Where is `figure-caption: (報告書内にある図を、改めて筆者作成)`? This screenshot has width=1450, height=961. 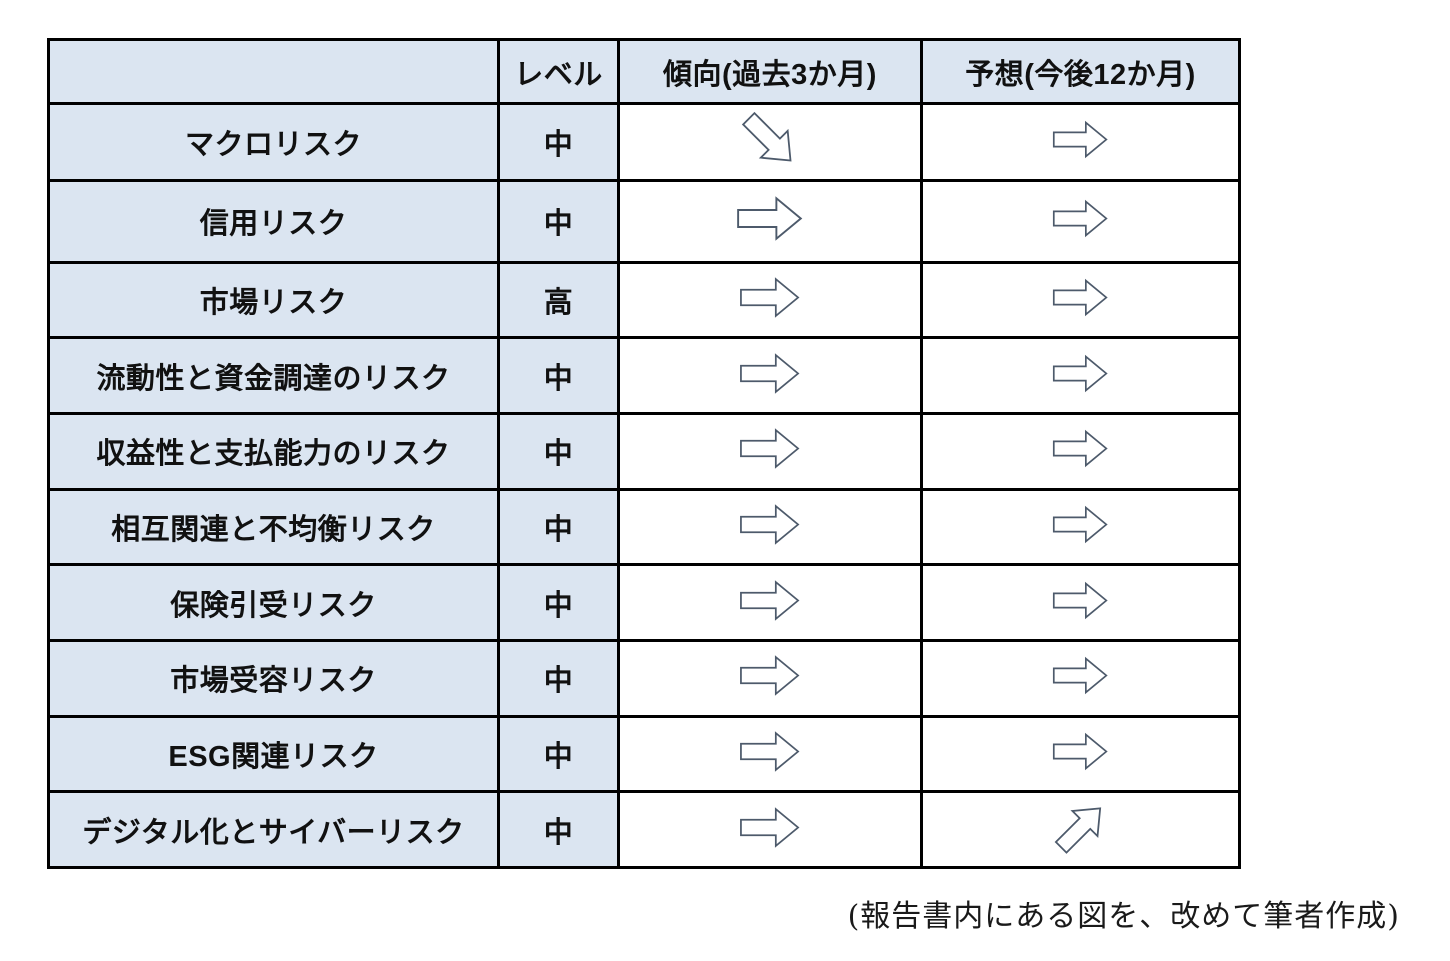 figure-caption: (報告書内にある図を、改めて筆者作成) is located at coordinates (1123, 916).